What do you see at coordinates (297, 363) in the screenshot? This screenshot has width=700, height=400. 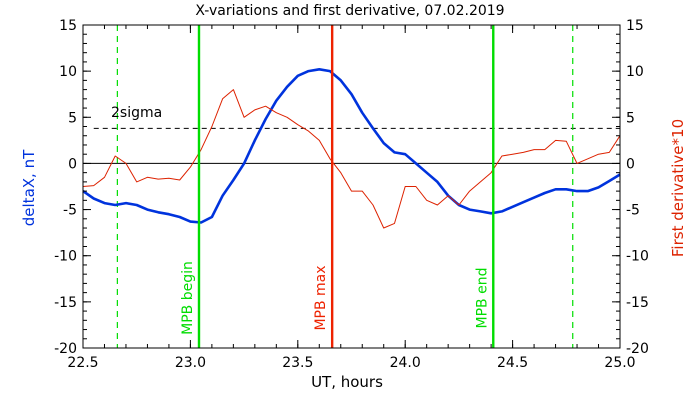 I see `x-tick-label: 23.5` at bounding box center [297, 363].